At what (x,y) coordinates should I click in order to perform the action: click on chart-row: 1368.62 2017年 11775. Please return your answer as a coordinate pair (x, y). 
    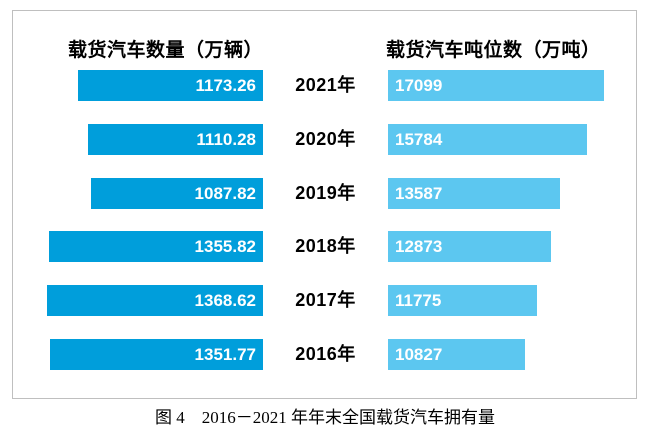
    Looking at the image, I should click on (324, 301).